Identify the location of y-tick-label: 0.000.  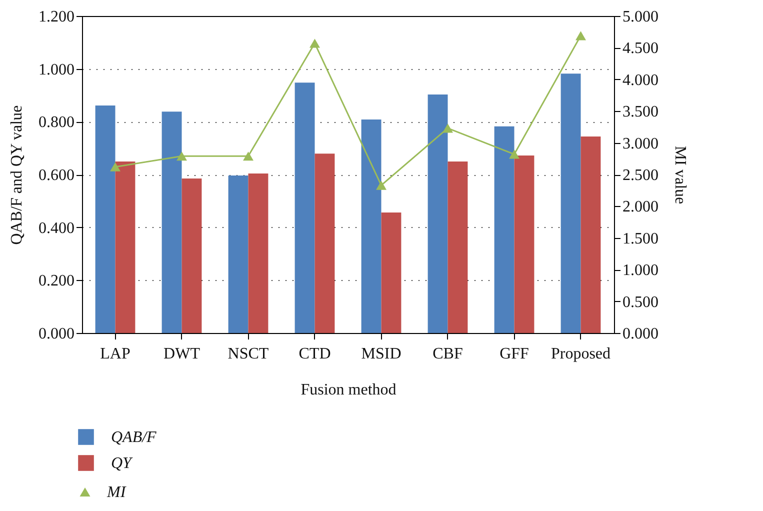
(56, 334).